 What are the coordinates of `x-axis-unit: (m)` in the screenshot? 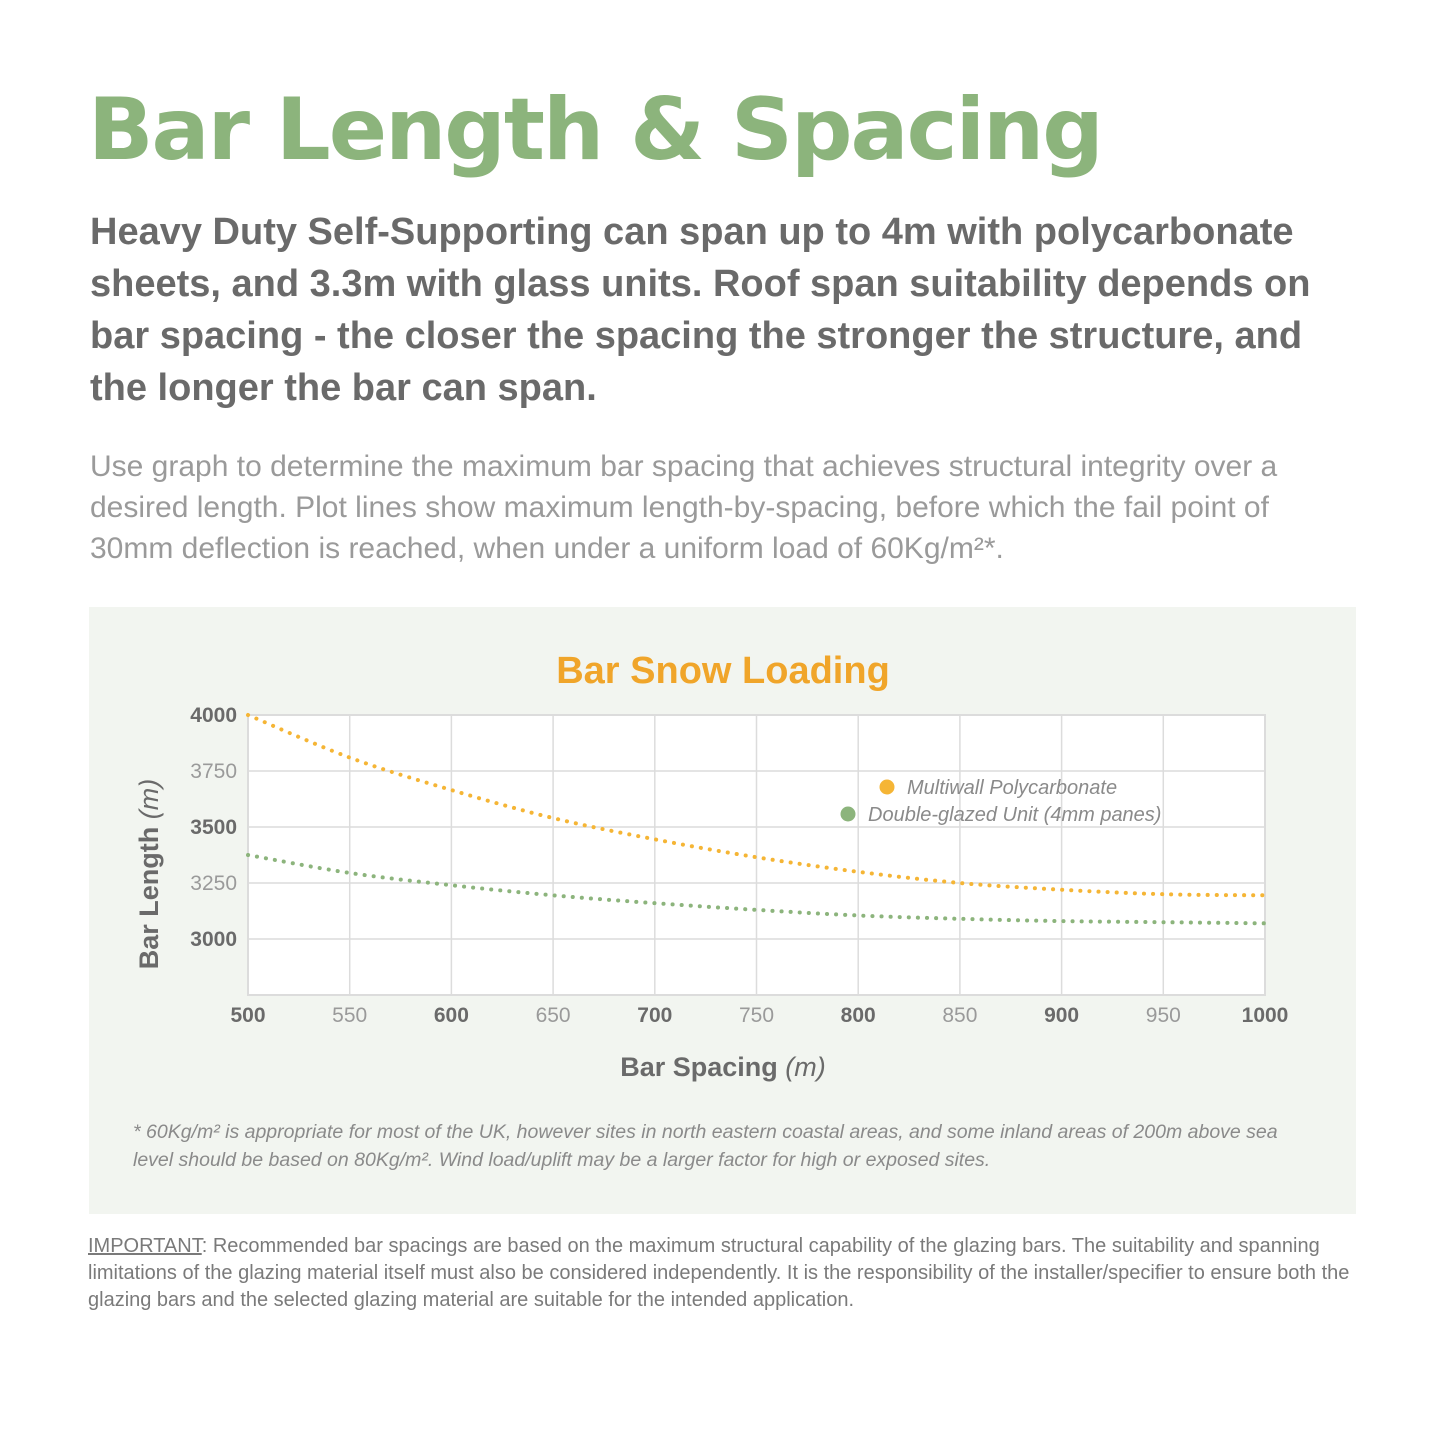 It's located at (805, 1067).